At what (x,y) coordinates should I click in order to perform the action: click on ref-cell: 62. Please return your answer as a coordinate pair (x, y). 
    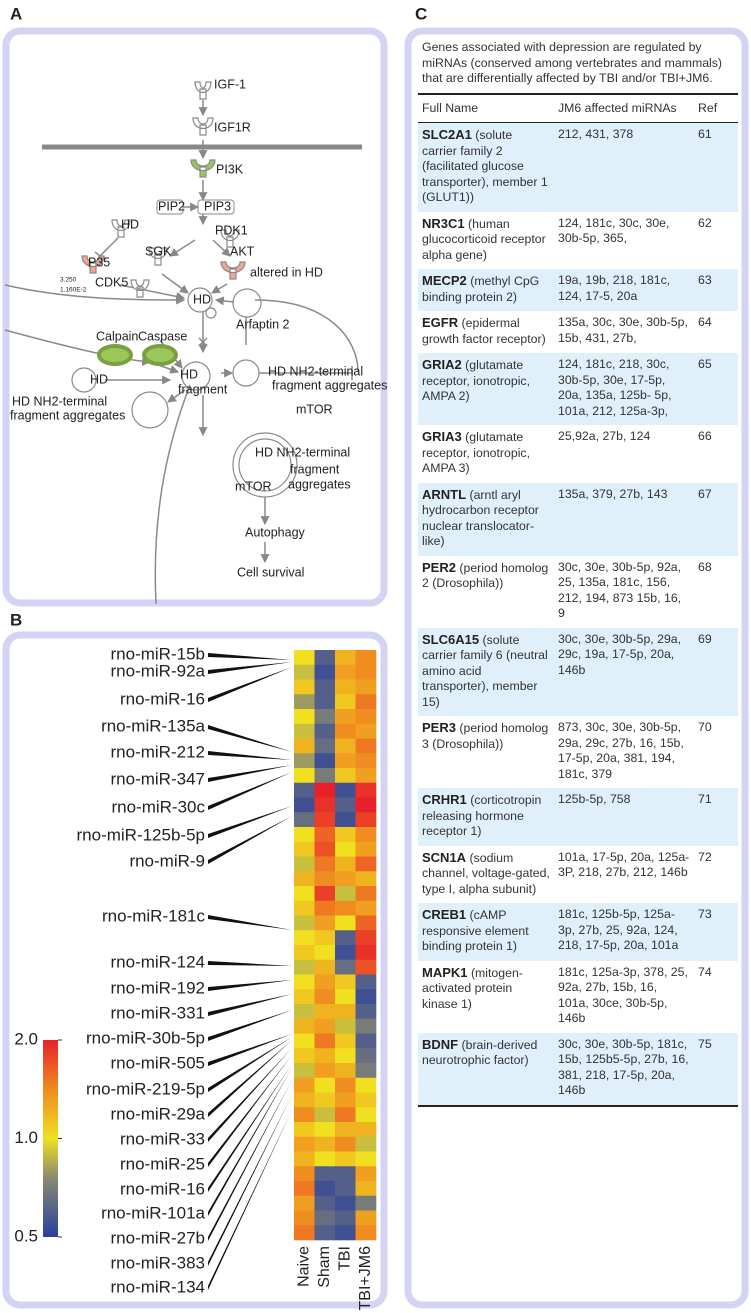
    Looking at the image, I should click on (705, 222).